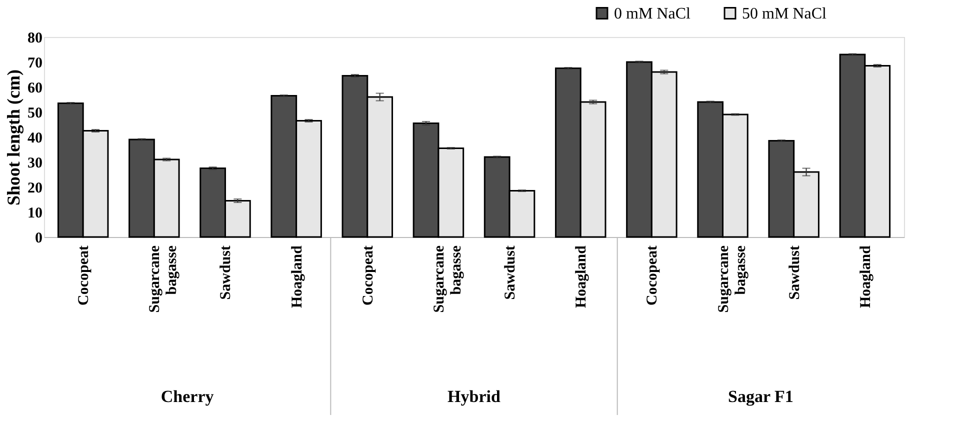  I want to click on y-tick-label: 30, so click(35, 164).